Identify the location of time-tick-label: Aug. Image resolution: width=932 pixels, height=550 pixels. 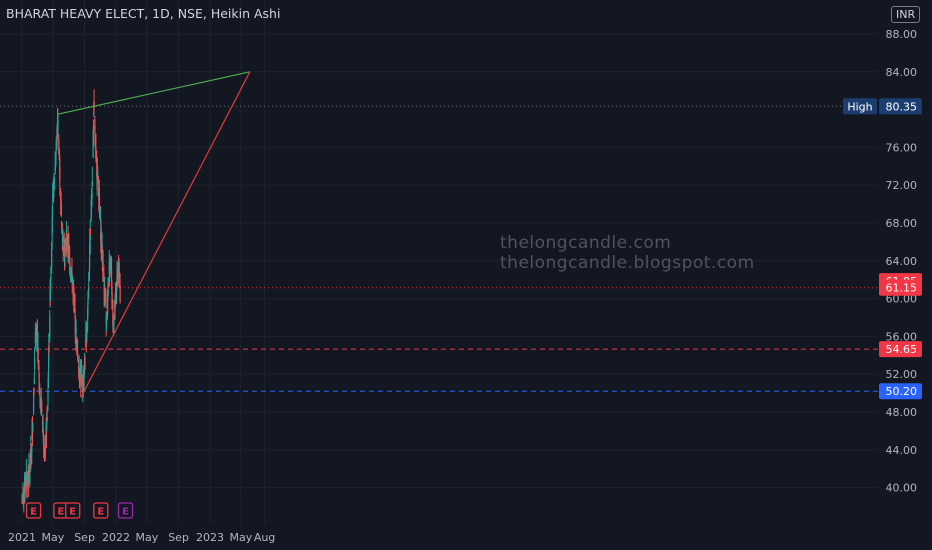
(264, 537).